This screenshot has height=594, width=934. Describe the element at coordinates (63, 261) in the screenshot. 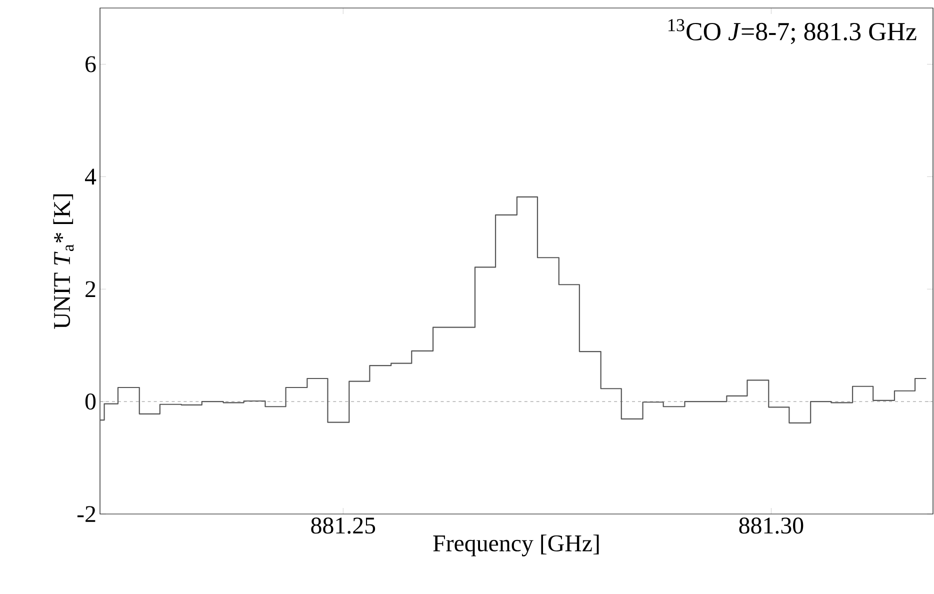

I see `y-axis-title: UNIT T$_{a}$* [K]` at that location.